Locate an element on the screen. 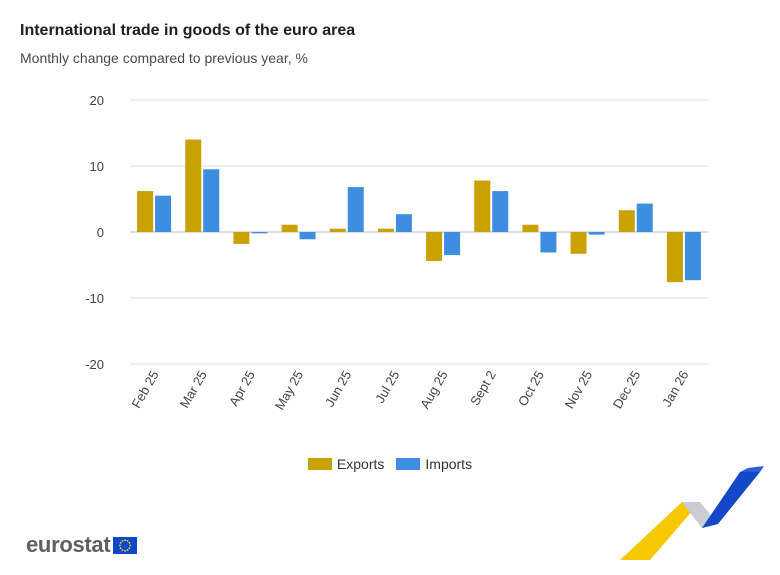 This screenshot has width=780, height=575. x-tick-label: Oct 25 is located at coordinates (531, 388).